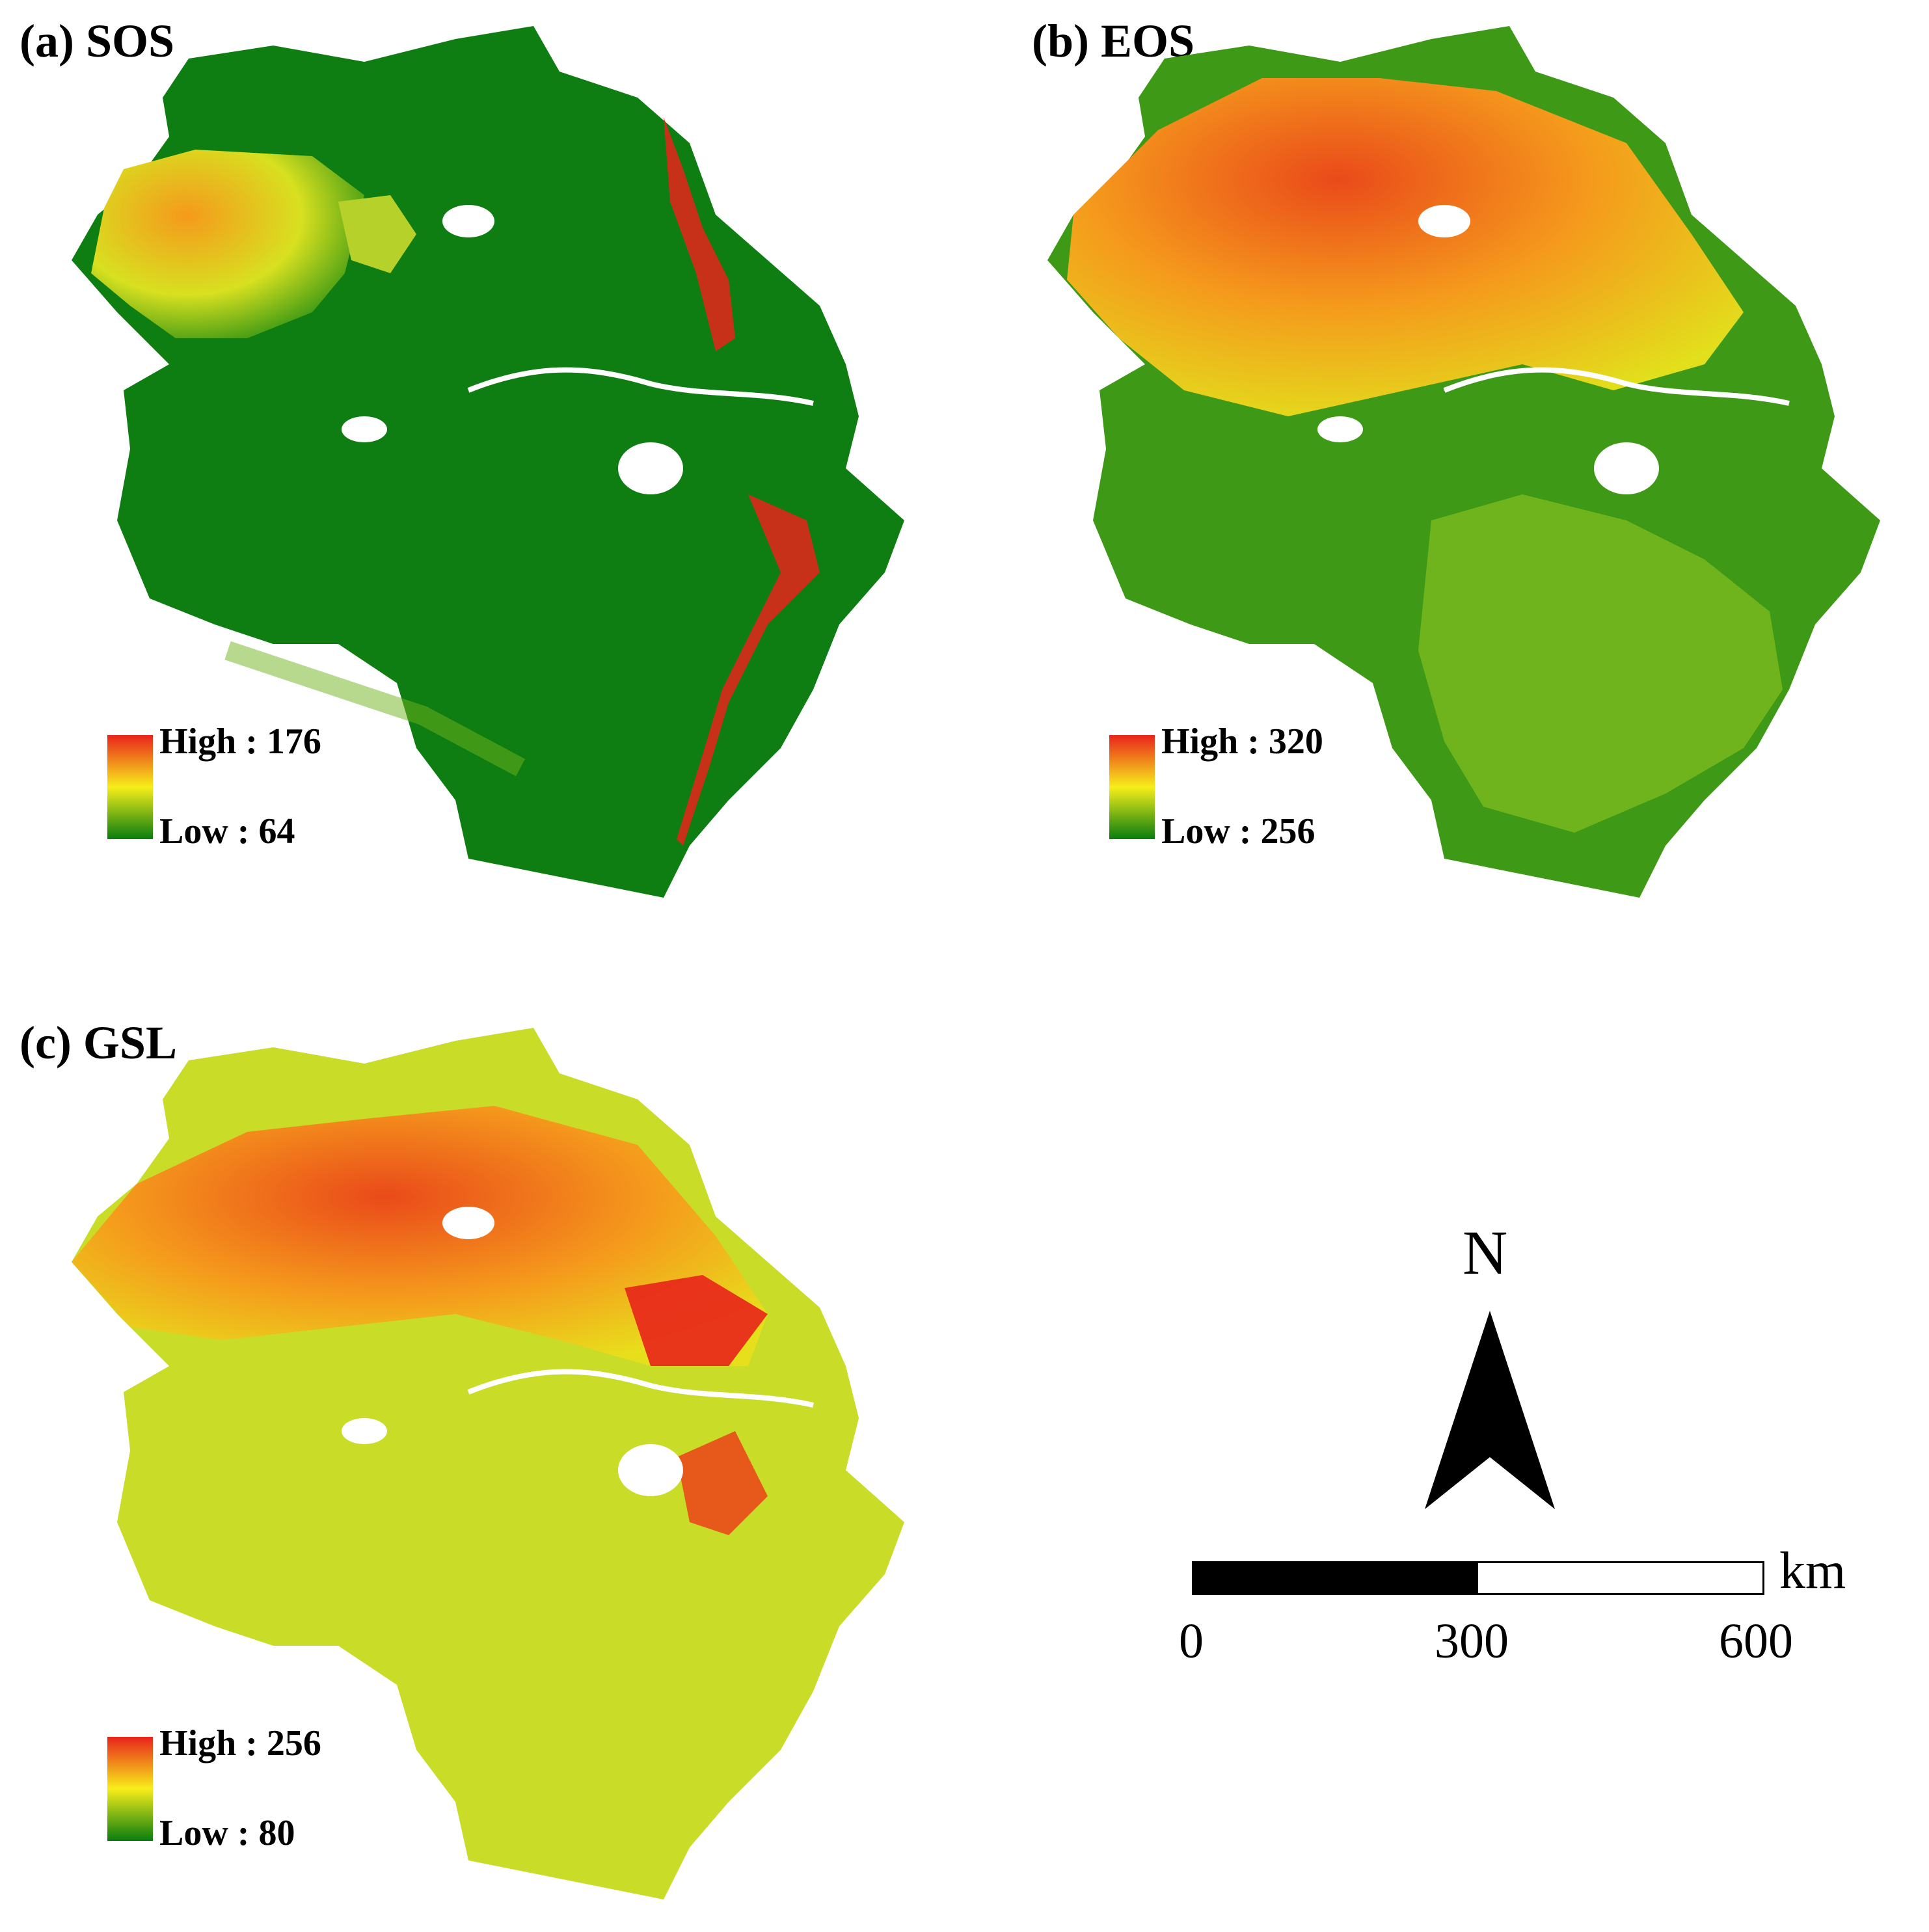 This screenshot has width=1929, height=1932. Describe the element at coordinates (97, 41) in the screenshot. I see `panel-title-sos: (a) SOS` at that location.